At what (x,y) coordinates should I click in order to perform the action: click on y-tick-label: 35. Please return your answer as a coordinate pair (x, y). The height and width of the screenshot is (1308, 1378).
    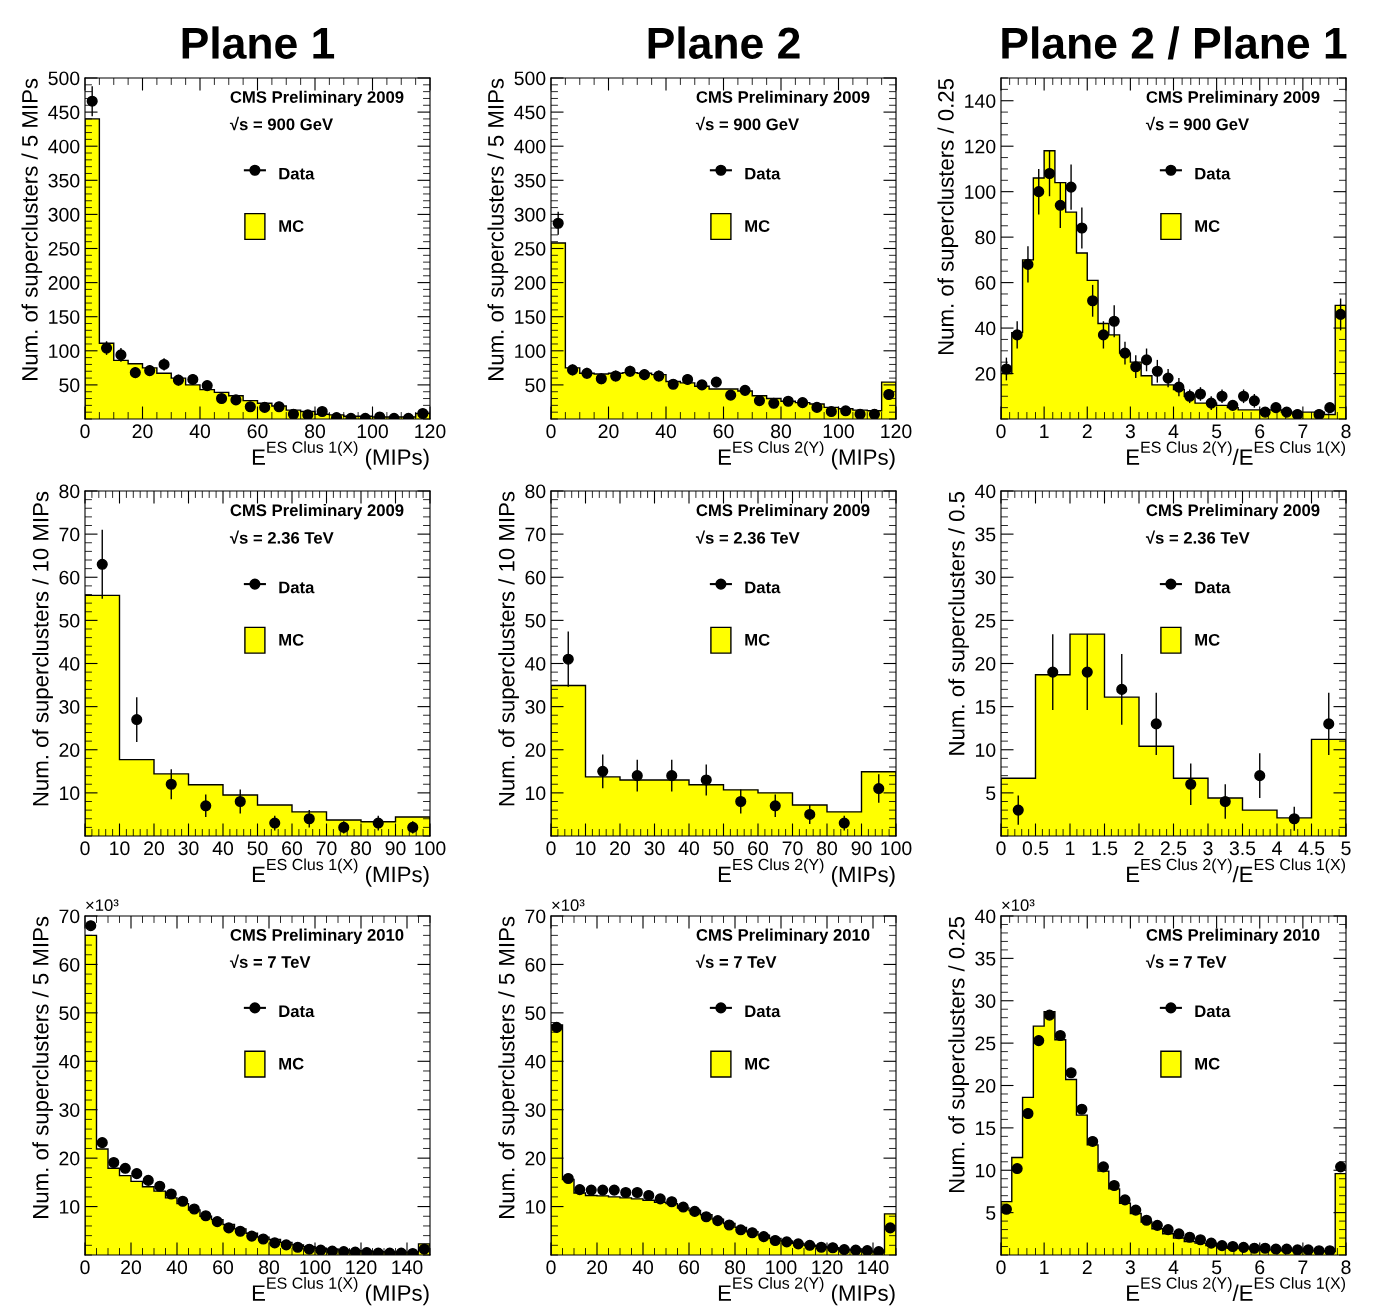
    Looking at the image, I should click on (985, 958).